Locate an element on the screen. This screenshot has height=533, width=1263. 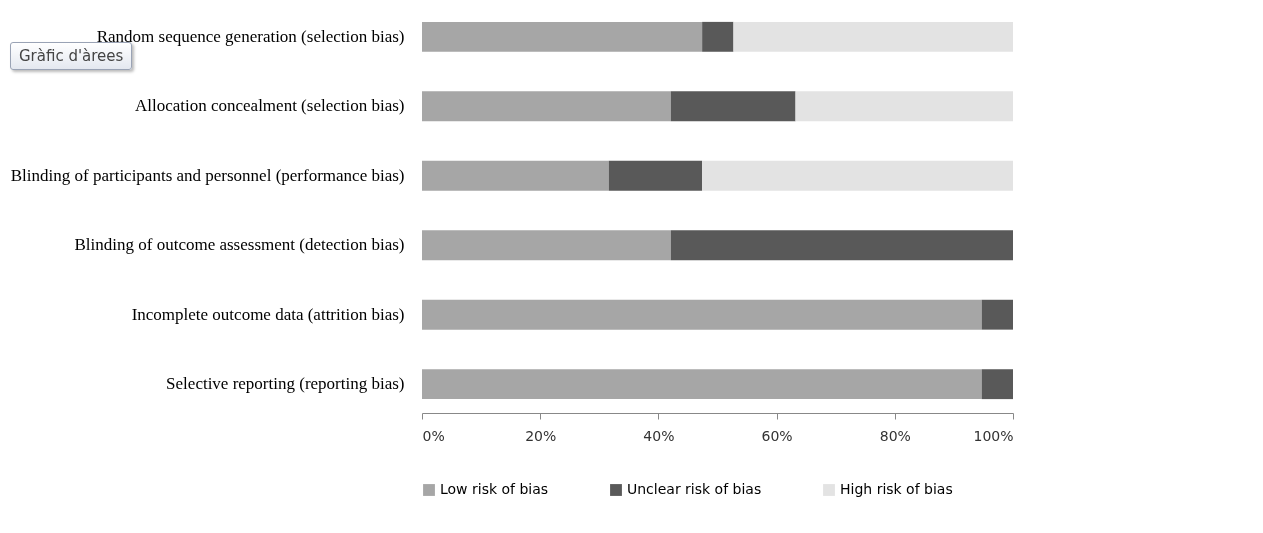
x-tick-label: 60% is located at coordinates (777, 435).